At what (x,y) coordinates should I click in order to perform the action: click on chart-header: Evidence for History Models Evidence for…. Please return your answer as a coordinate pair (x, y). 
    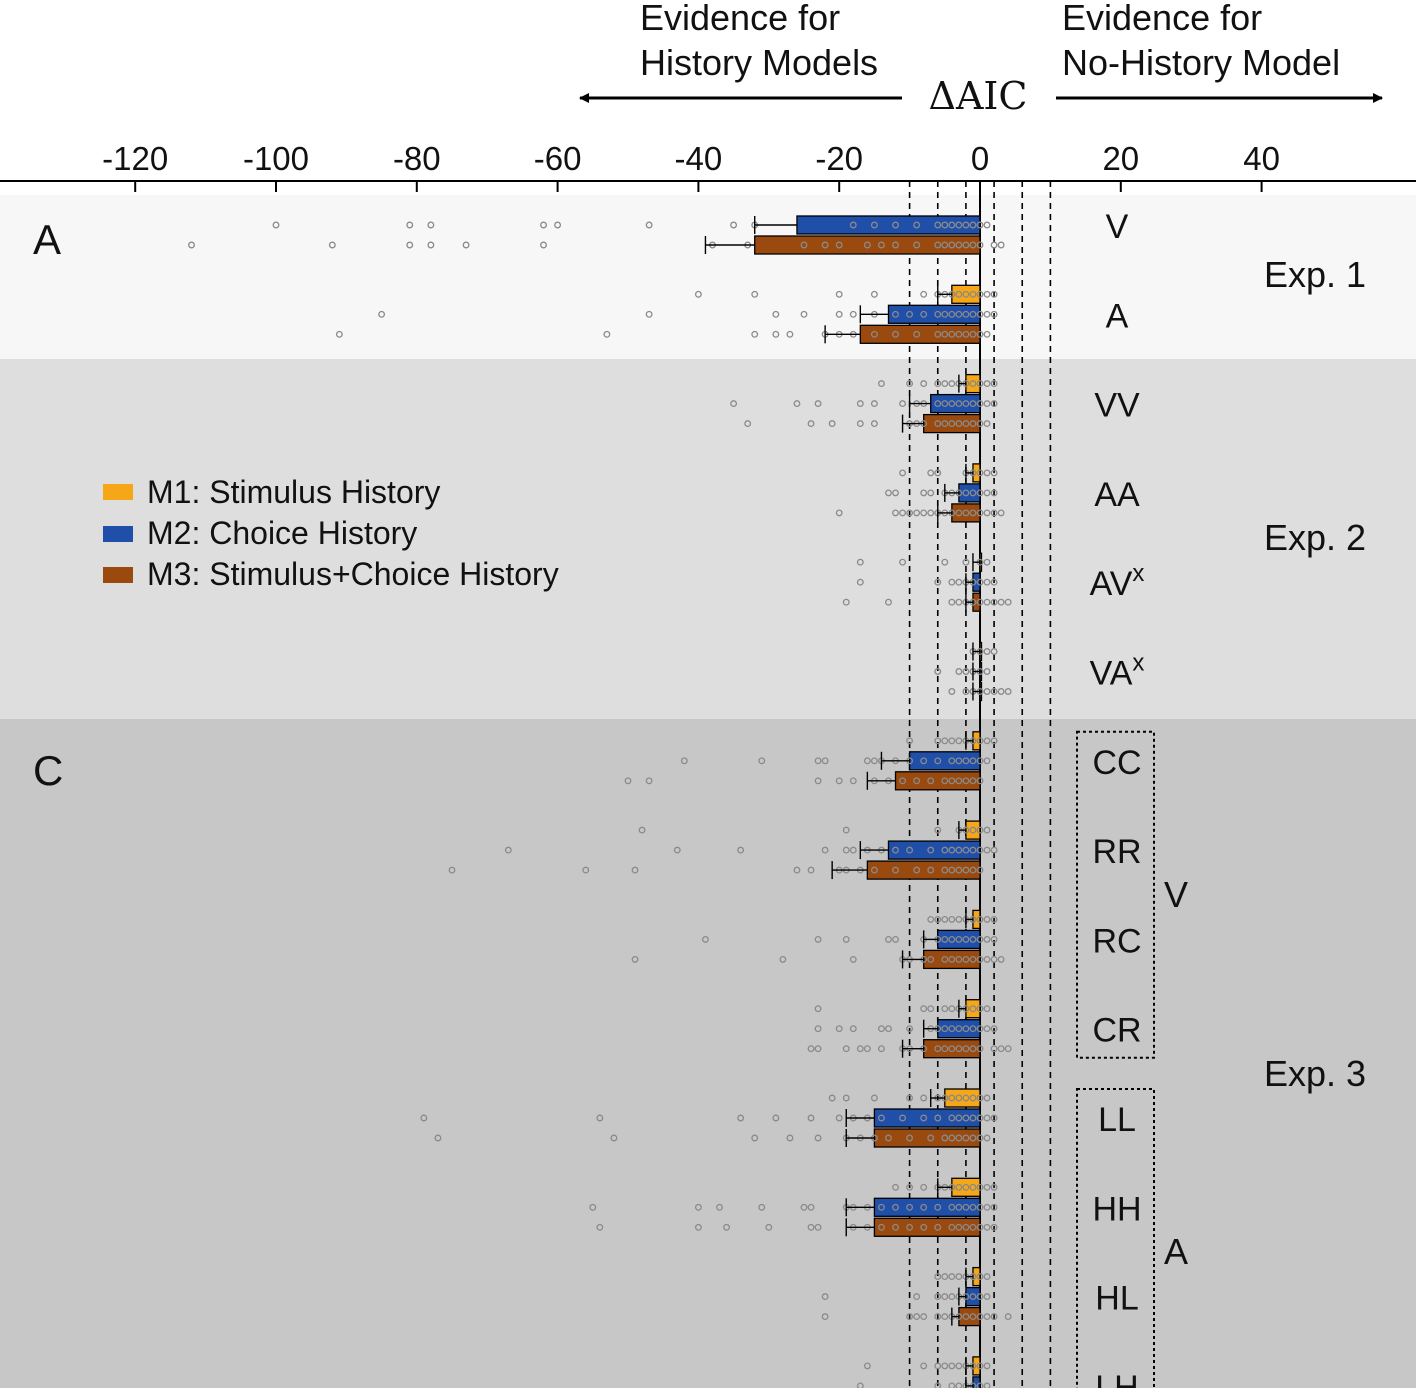
    Looking at the image, I should click on (981, 59).